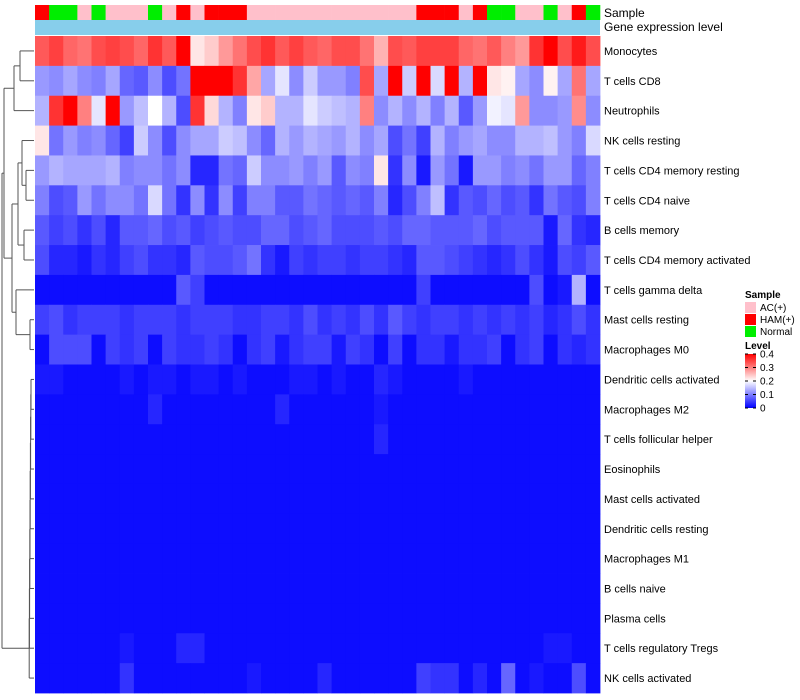 This screenshot has height=700, width=800. I want to click on row-label: B cells naive, so click(635, 589).